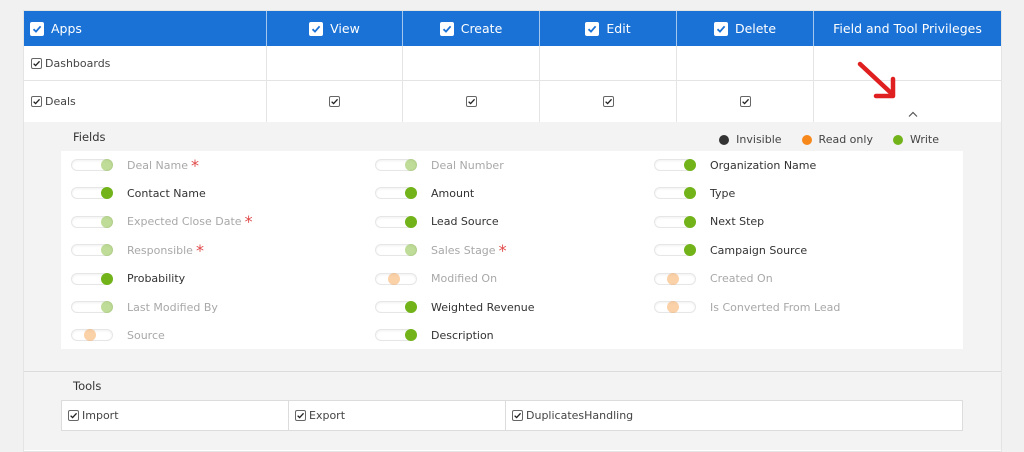  What do you see at coordinates (897, 139) in the screenshot?
I see `write-dot-icon` at bounding box center [897, 139].